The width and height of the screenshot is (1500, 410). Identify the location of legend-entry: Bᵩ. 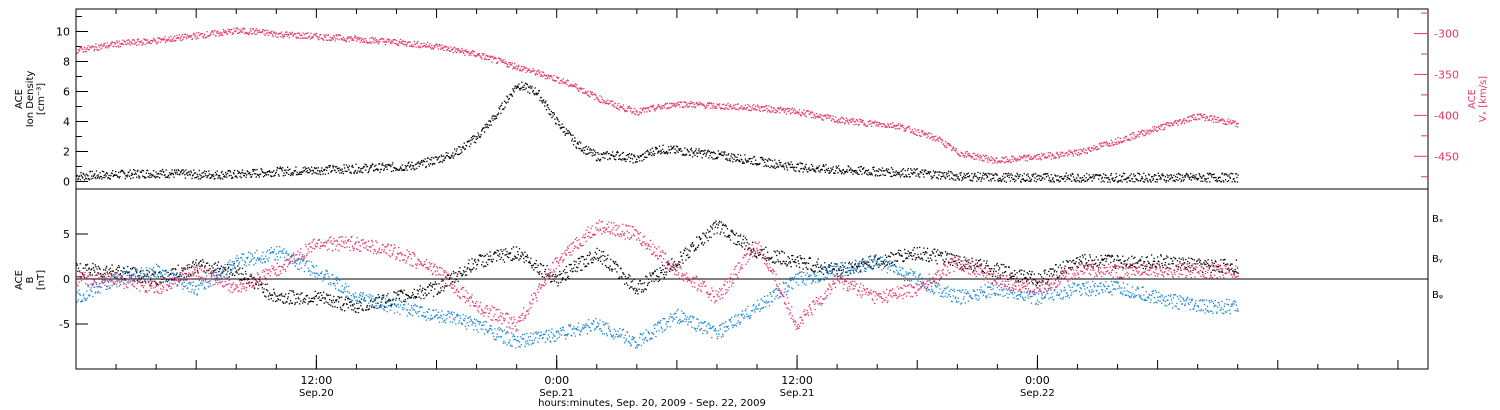
(1437, 295).